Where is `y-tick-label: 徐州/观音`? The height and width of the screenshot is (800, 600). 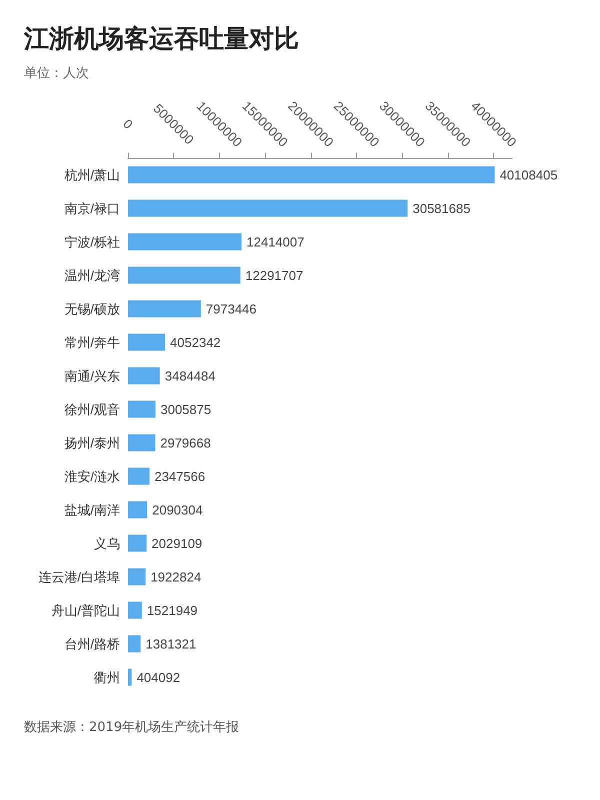
y-tick-label: 徐州/观音 is located at coordinates (92, 409).